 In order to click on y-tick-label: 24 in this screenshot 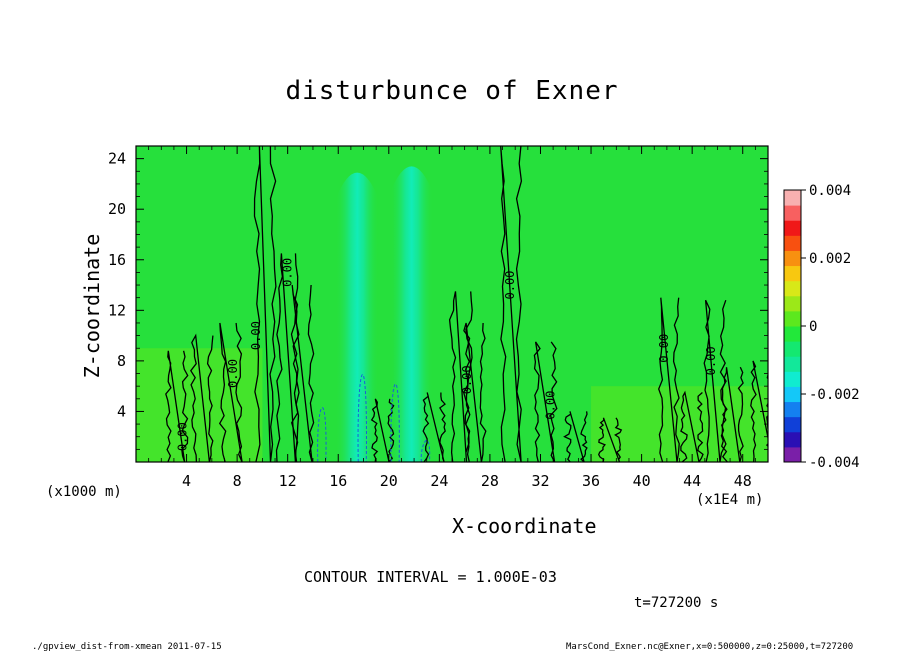, I will do `click(117, 159)`.